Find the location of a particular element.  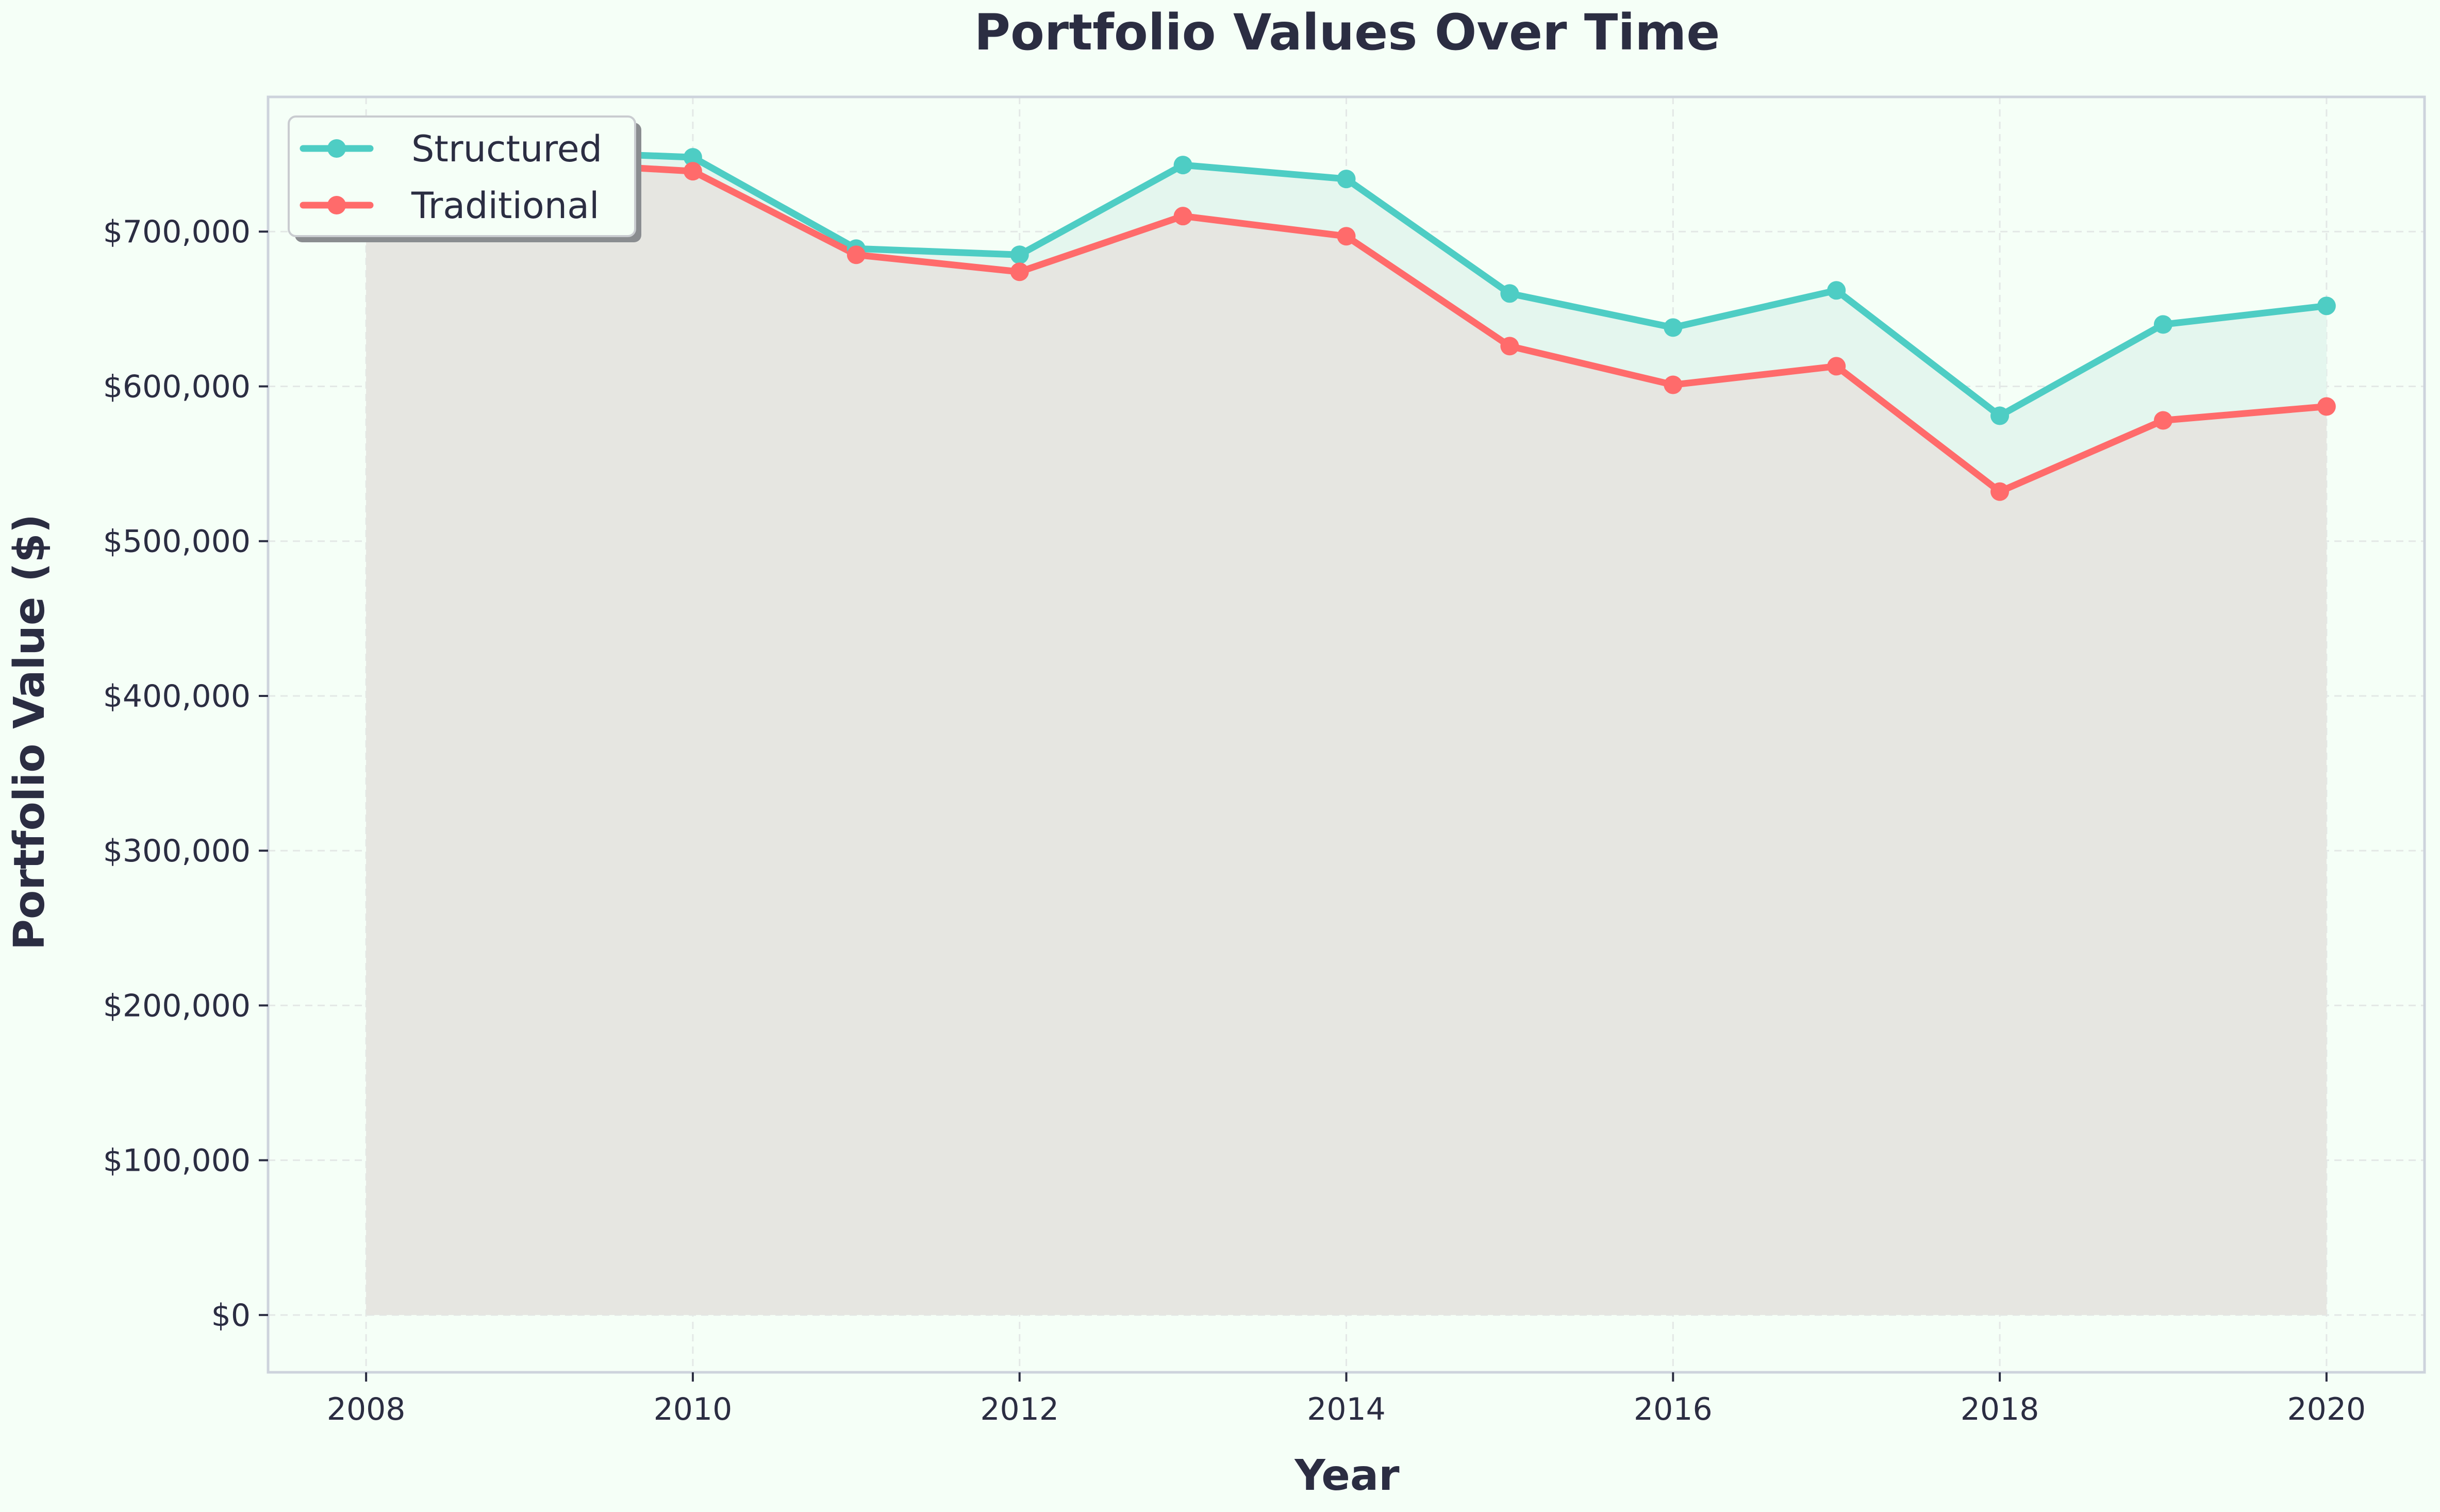

traditional-point-2017 is located at coordinates (1836, 367).